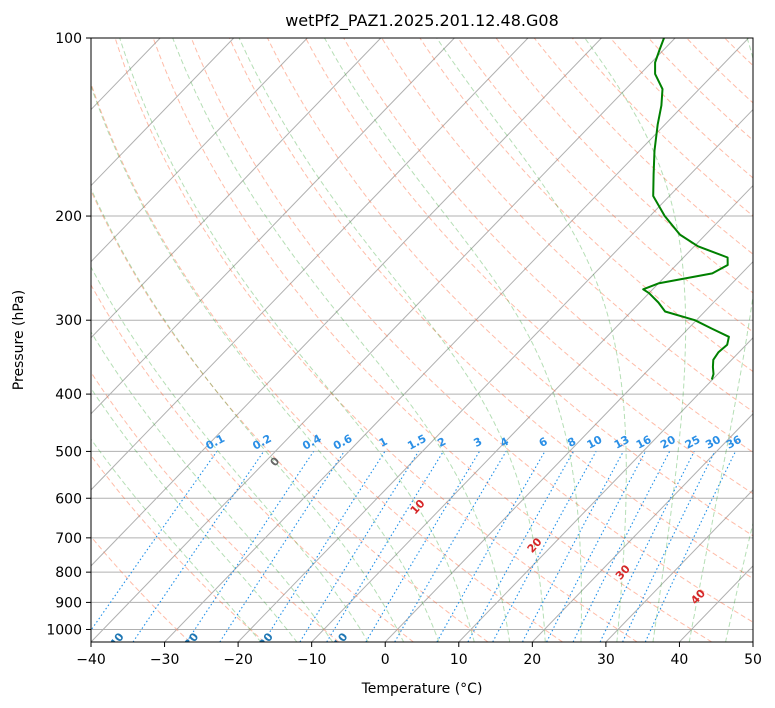  What do you see at coordinates (115, 642) in the screenshot?
I see `dry-adiabat-label: -40` at bounding box center [115, 642].